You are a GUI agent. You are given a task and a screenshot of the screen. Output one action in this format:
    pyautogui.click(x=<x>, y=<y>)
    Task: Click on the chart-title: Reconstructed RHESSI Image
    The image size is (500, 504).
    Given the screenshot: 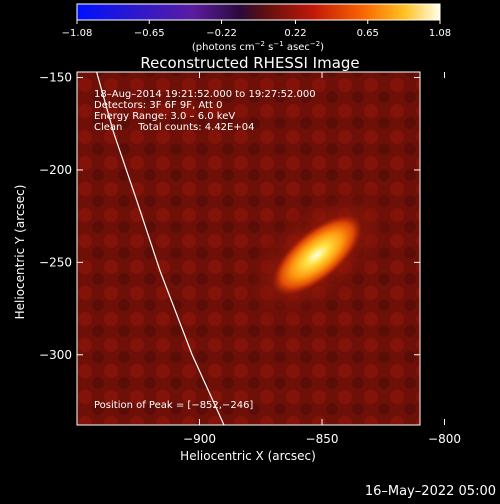 What is the action you would take?
    pyautogui.click(x=249, y=63)
    